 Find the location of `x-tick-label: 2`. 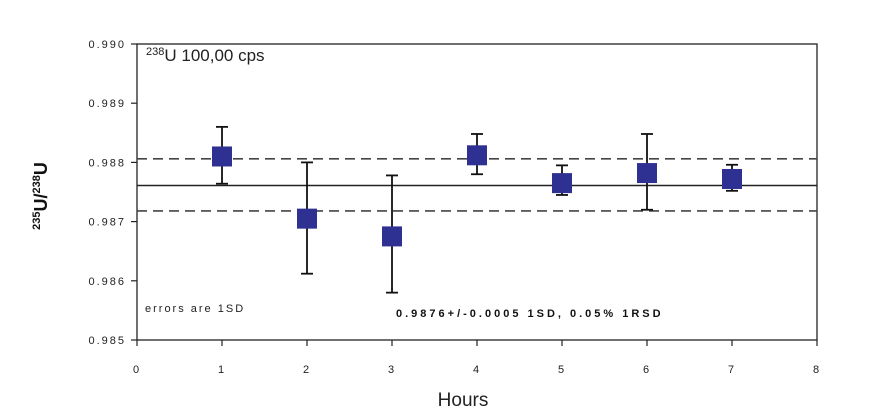

x-tick-label: 2 is located at coordinates (307, 370).